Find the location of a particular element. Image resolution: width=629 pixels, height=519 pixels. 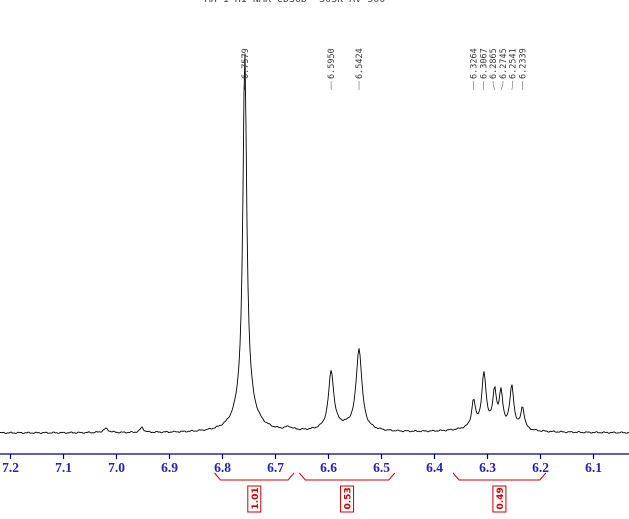

peak-label: 6.2541 is located at coordinates (514, 63).